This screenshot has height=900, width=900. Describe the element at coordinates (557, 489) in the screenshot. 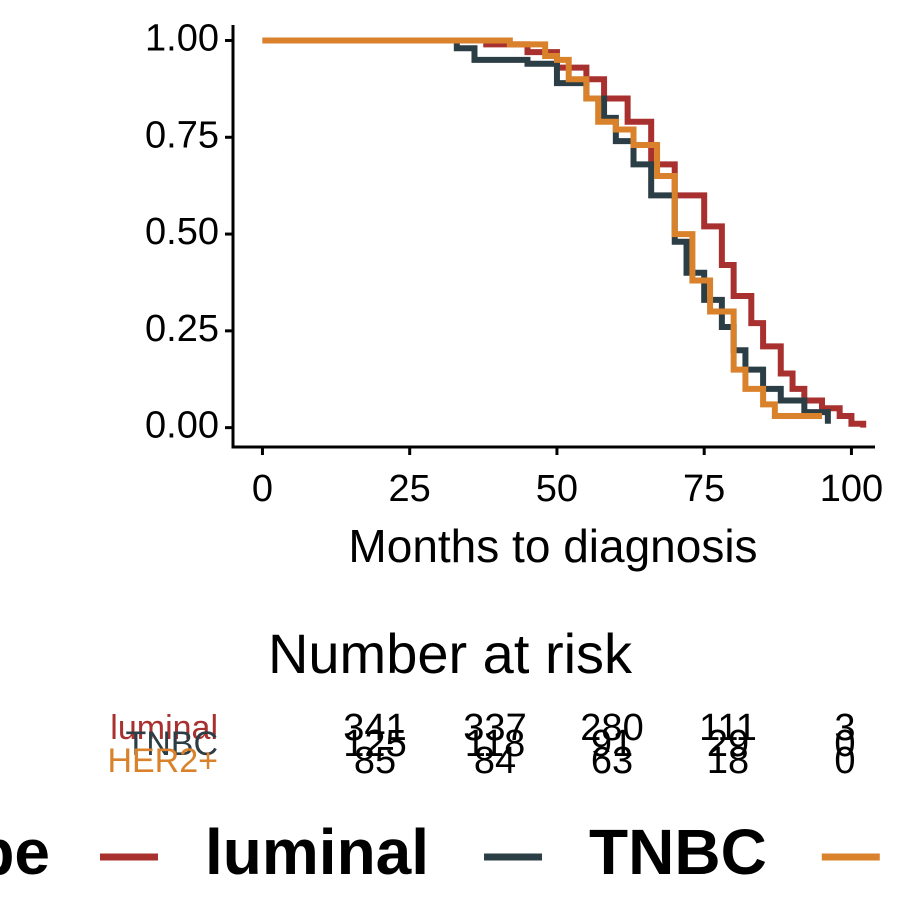

I see `x-tick-label: 50` at that location.